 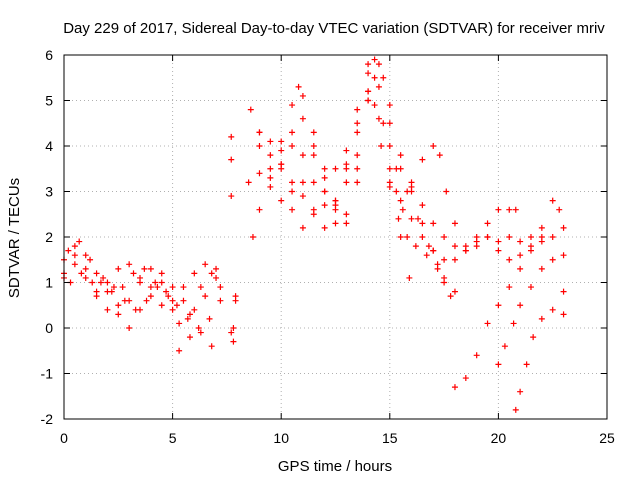 I want to click on y-tick-label: 3, so click(x=49, y=192).